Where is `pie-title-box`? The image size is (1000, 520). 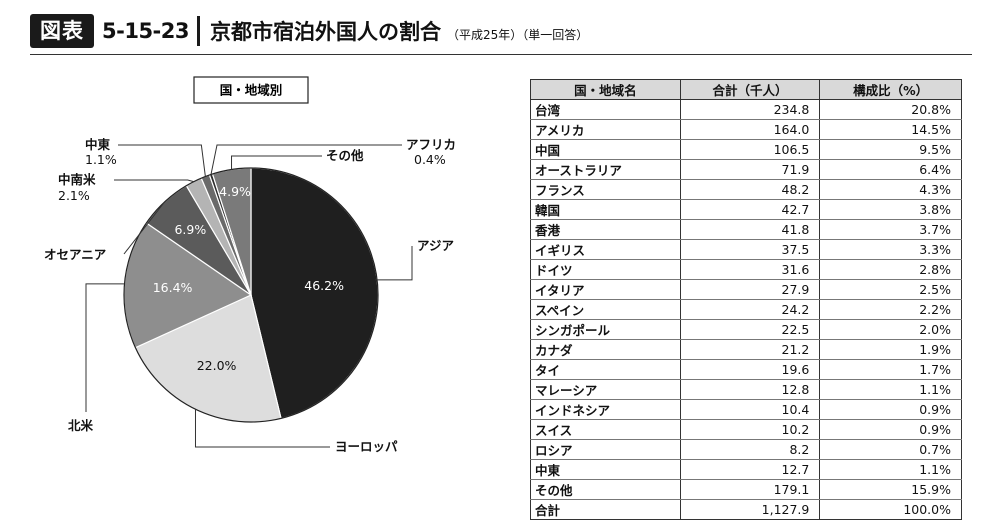
pie-title-box is located at coordinates (251, 90).